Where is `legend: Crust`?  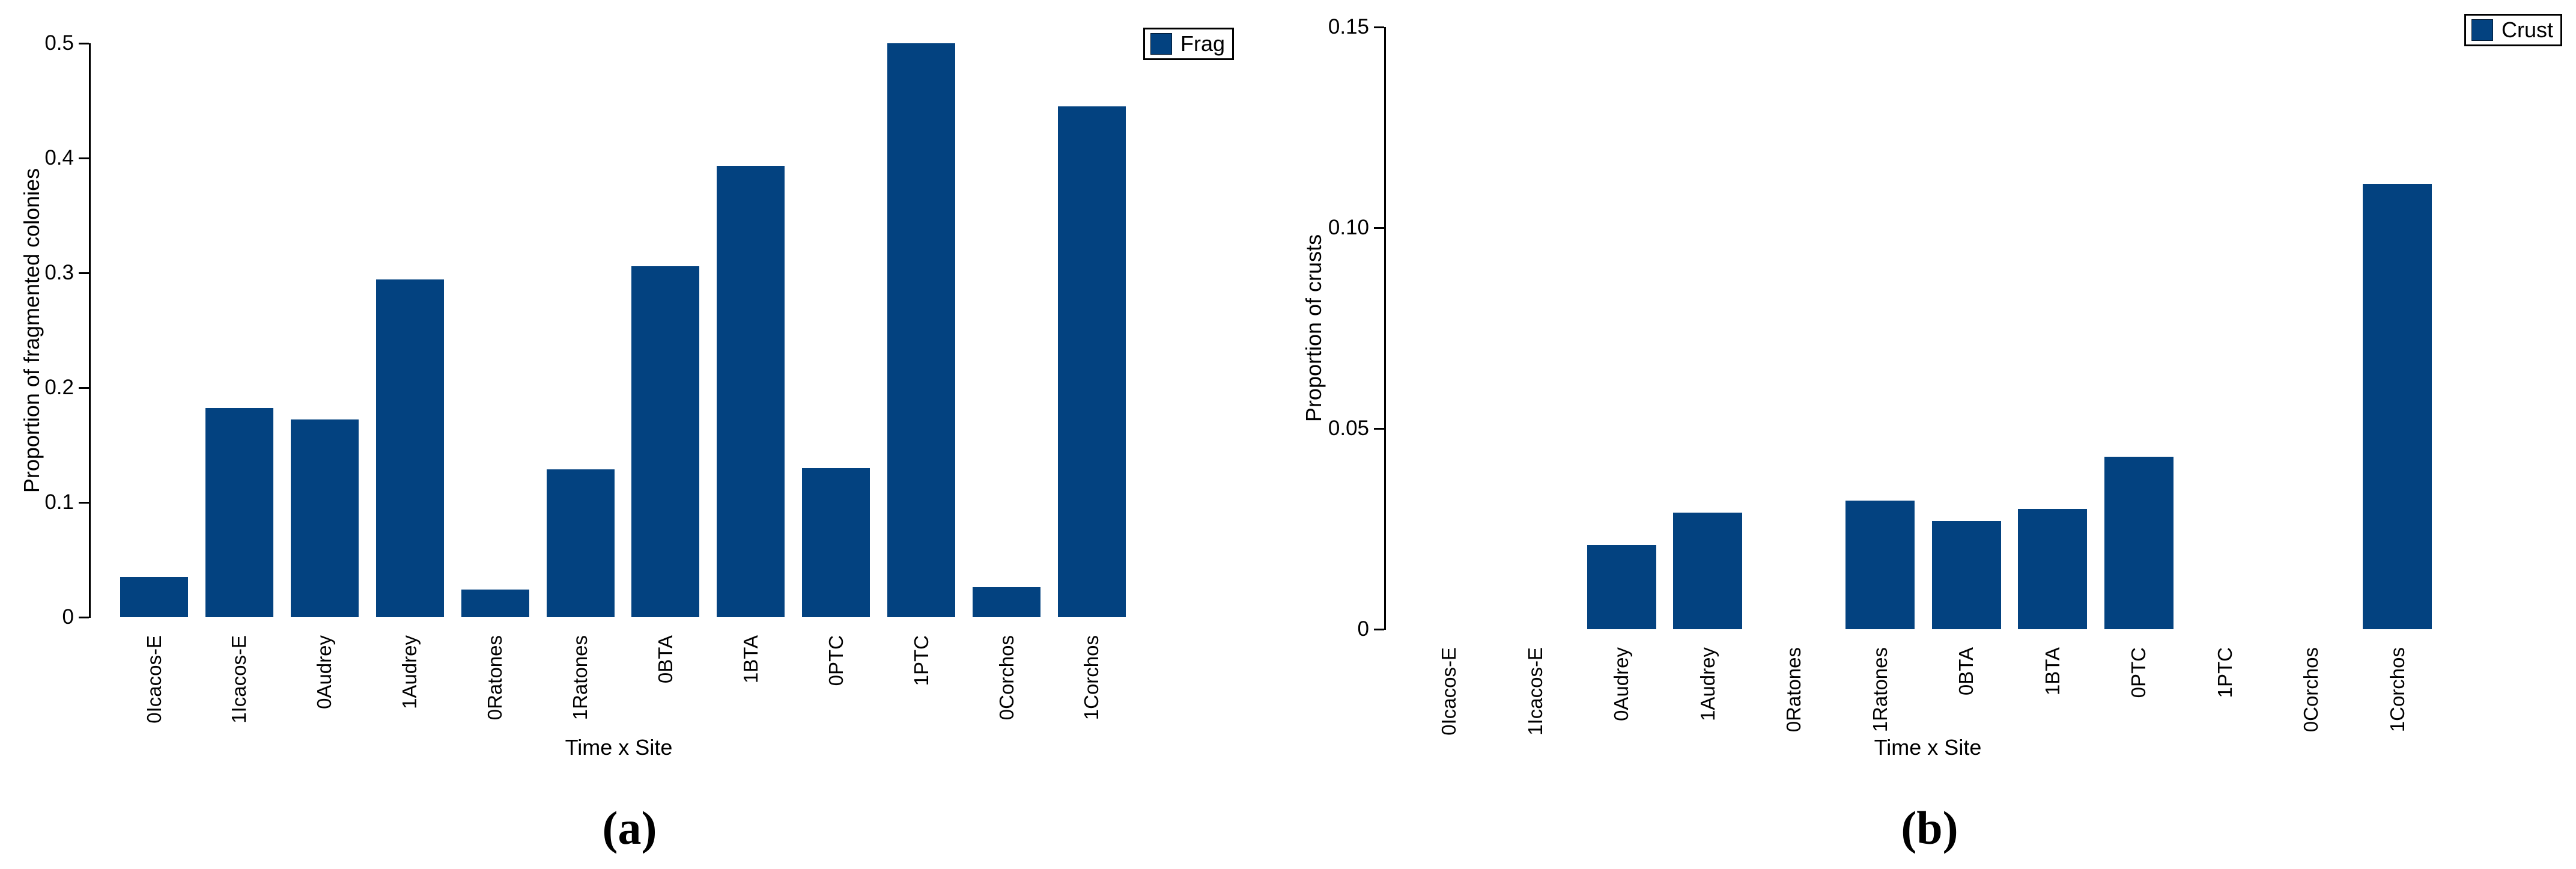
legend: Crust is located at coordinates (2513, 30).